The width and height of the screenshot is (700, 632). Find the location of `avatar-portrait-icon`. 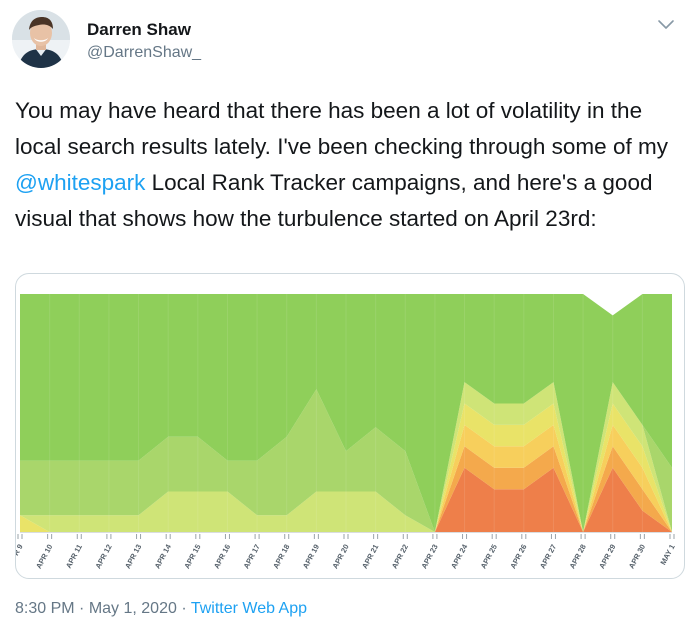

avatar-portrait-icon is located at coordinates (41, 39).